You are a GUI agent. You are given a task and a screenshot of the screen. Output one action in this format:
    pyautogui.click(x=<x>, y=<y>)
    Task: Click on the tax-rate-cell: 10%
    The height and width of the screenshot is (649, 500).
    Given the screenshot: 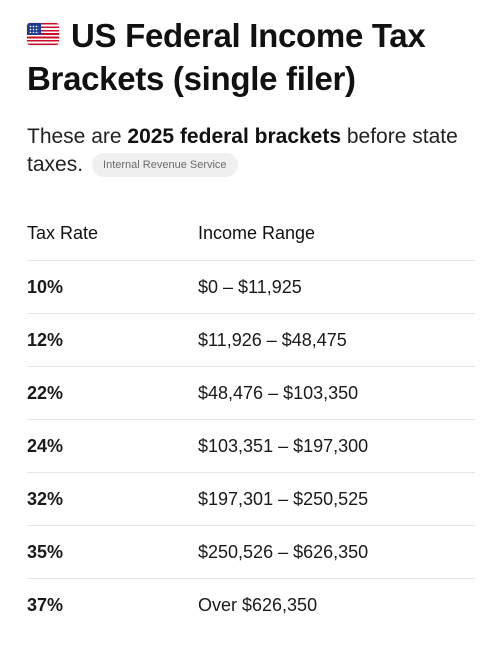 What is the action you would take?
    pyautogui.click(x=112, y=287)
    